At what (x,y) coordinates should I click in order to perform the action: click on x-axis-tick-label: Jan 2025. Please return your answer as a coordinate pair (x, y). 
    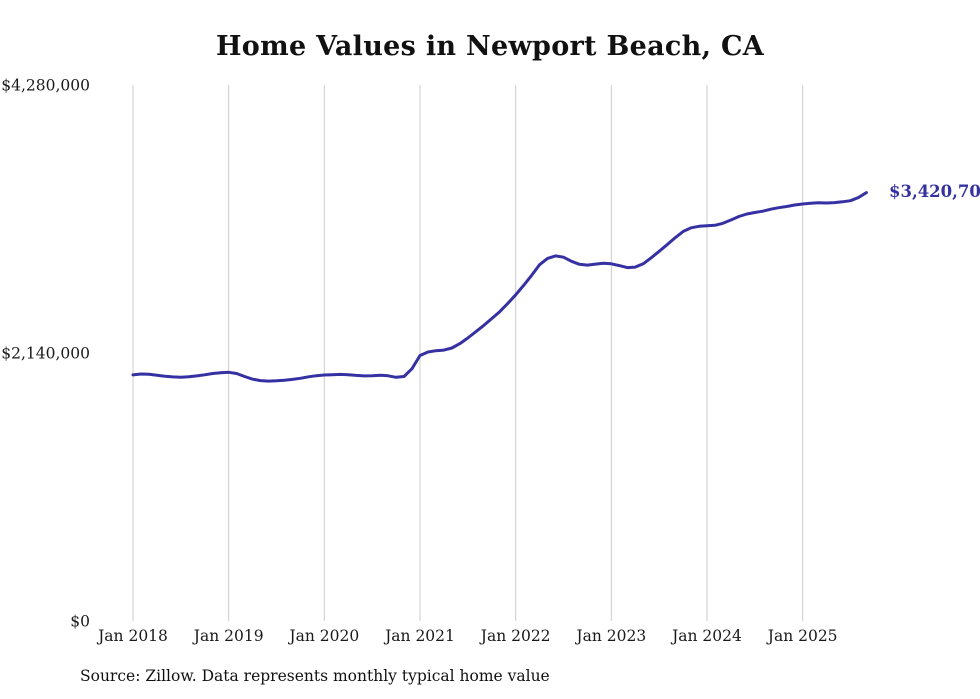
    Looking at the image, I should click on (802, 636).